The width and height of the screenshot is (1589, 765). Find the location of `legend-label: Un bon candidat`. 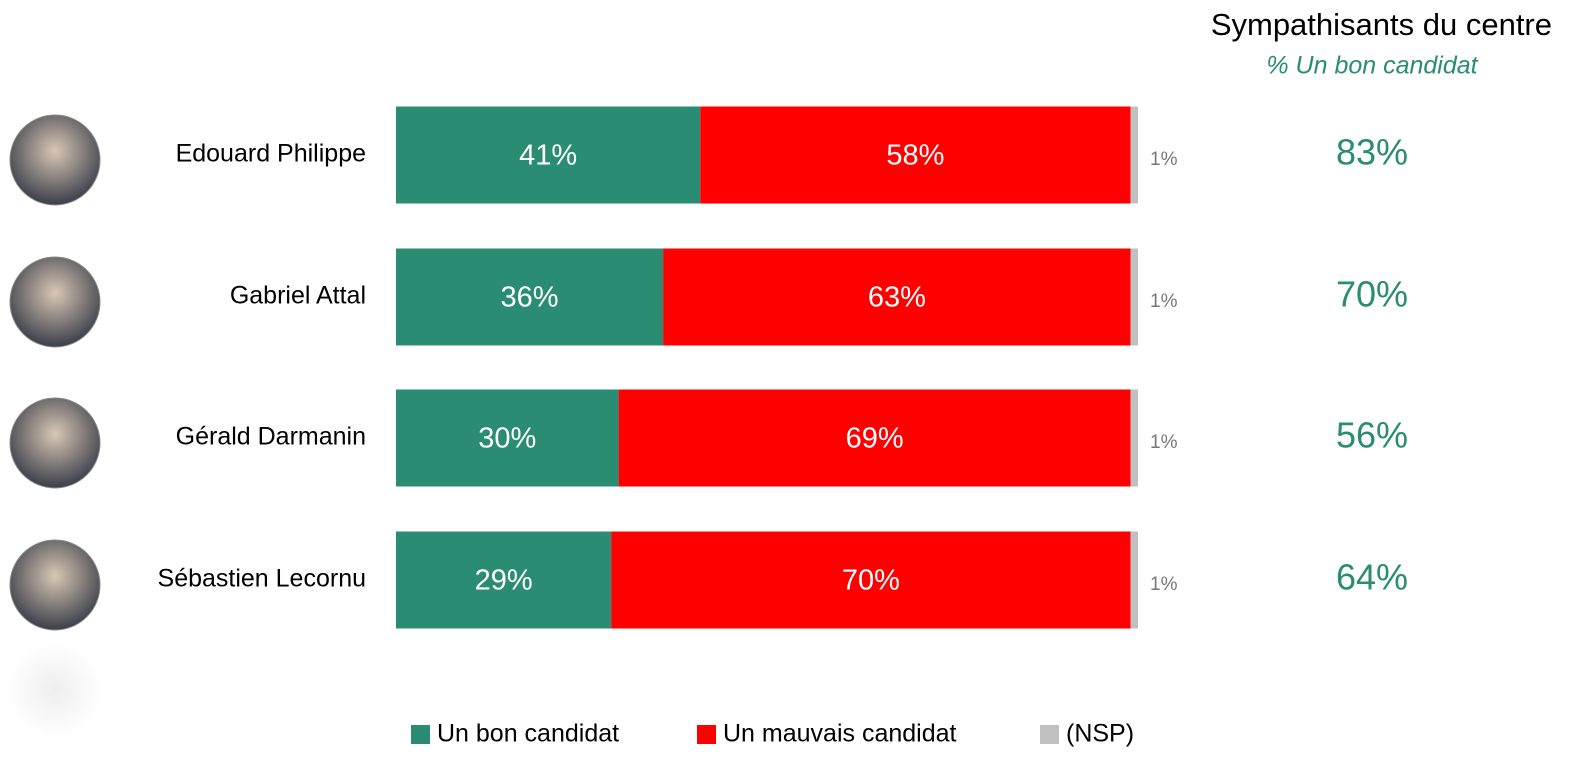

legend-label: Un bon candidat is located at coordinates (528, 734).